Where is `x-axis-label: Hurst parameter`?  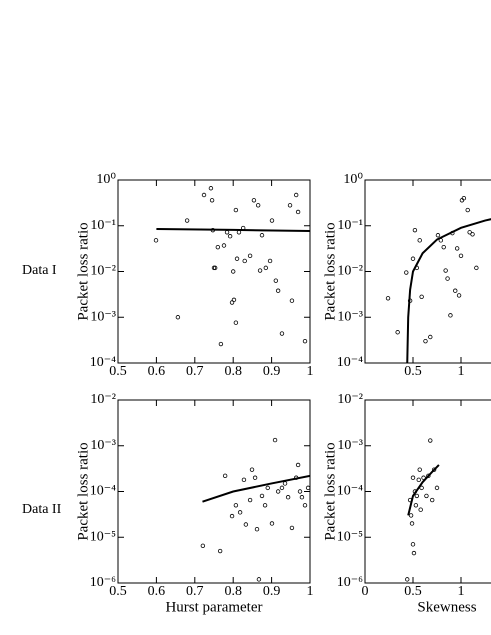 x-axis-label: Hurst parameter is located at coordinates (213, 607).